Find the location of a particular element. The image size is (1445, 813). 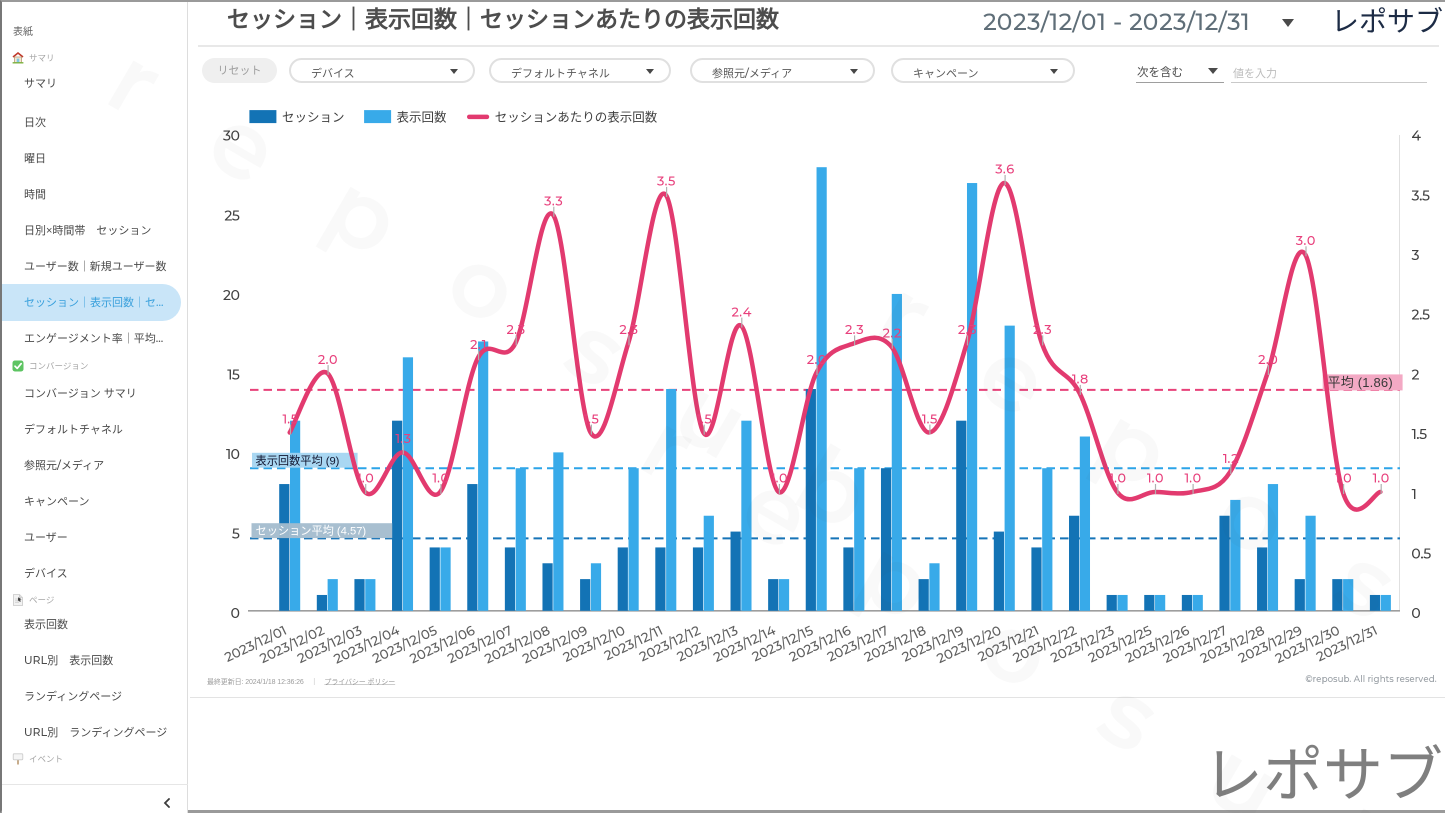

svg-text: 2.2 is located at coordinates (892, 333).